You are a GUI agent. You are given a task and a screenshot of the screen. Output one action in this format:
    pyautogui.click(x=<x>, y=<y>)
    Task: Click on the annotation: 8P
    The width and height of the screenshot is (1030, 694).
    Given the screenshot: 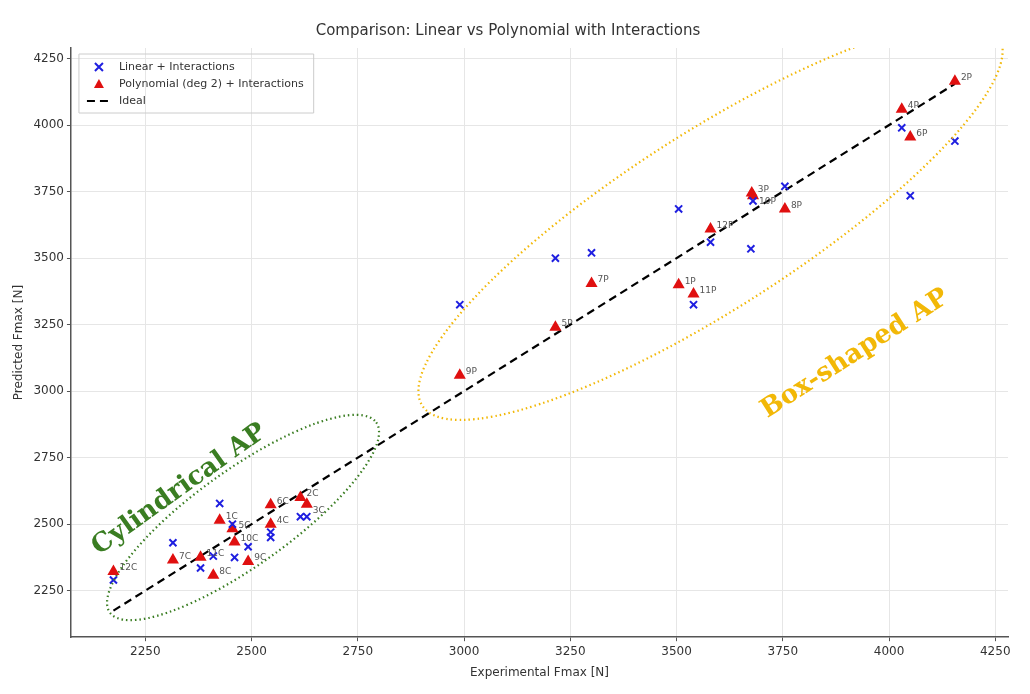 What is the action you would take?
    pyautogui.click(x=796, y=204)
    